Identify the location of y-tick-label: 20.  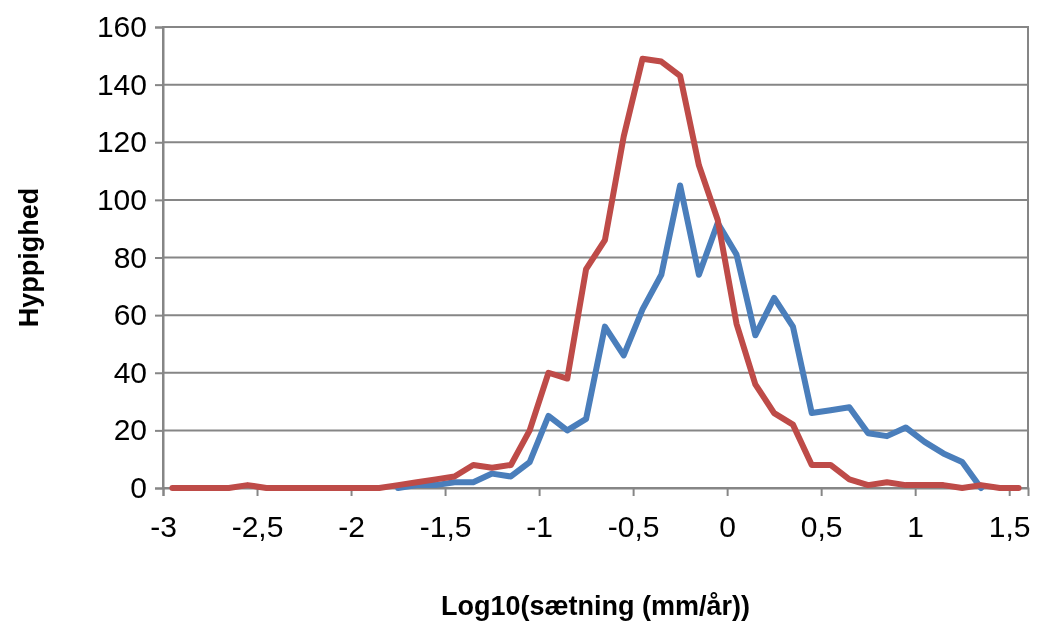
(130, 430).